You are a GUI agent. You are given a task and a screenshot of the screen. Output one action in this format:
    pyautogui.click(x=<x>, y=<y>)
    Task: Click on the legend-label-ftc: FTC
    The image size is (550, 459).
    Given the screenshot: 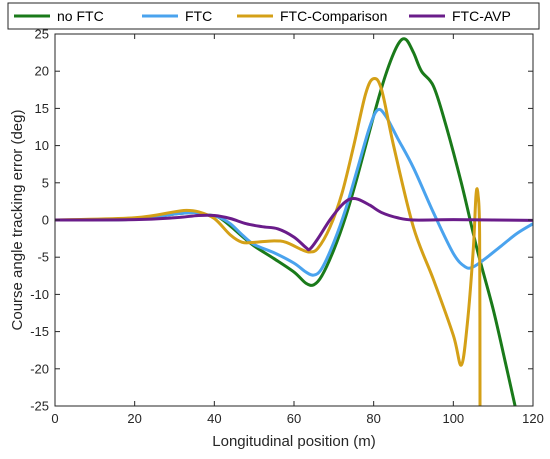 What is the action you would take?
    pyautogui.click(x=198, y=16)
    